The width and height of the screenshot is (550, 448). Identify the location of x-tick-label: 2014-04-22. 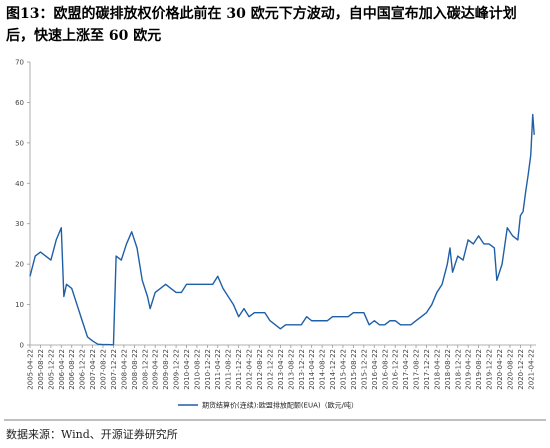
(312, 369).